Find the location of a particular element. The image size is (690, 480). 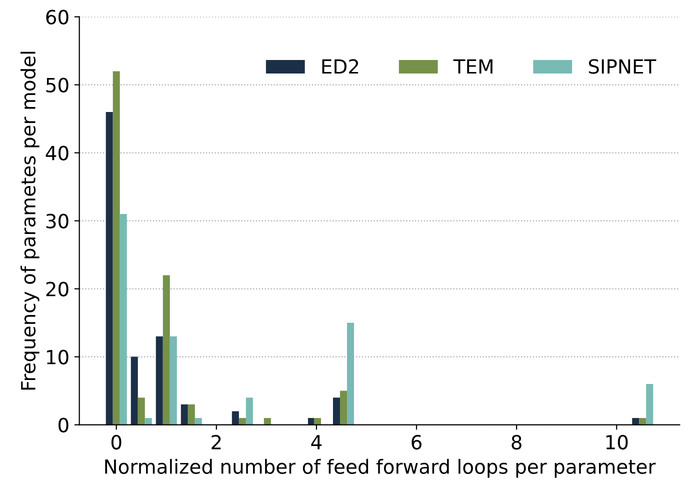

x-tick-label: 10 is located at coordinates (617, 442).